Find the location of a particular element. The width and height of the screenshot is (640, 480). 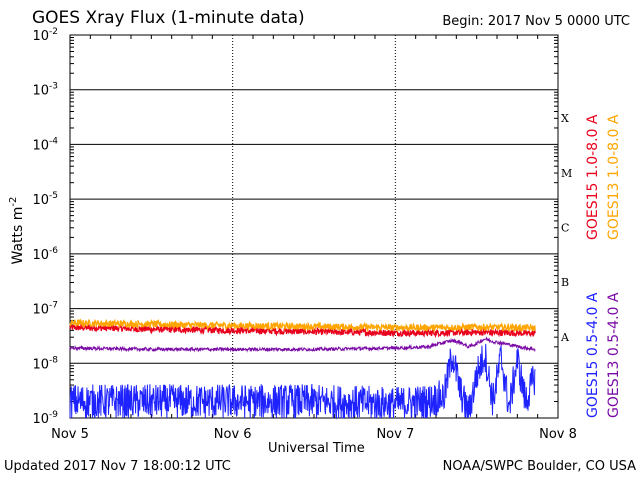

flare-class-label: A is located at coordinates (565, 337).